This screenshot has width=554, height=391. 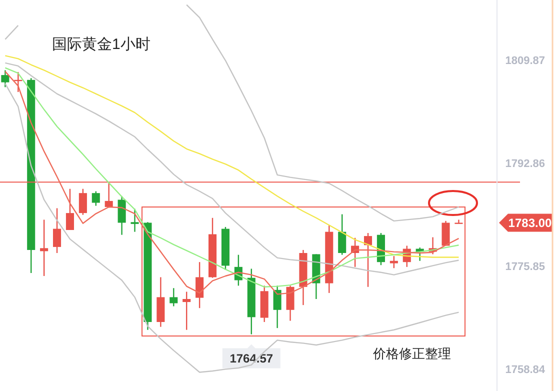 I want to click on low-label: 1764.57, so click(x=251, y=356).